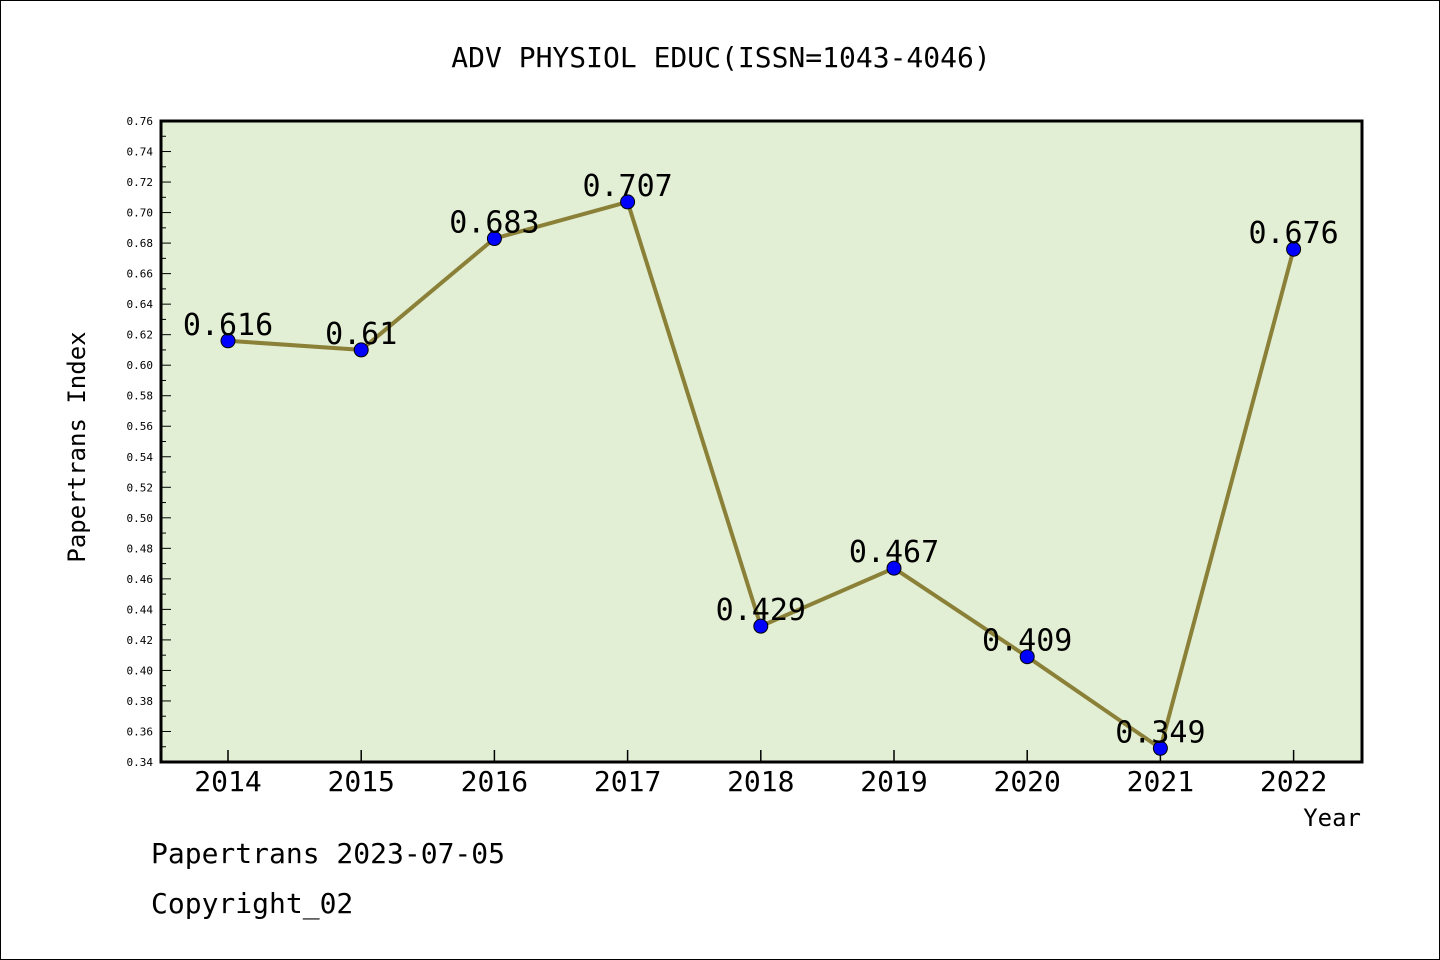 This screenshot has height=960, width=1440. Describe the element at coordinates (494, 223) in the screenshot. I see `data-label: 0.683` at that location.